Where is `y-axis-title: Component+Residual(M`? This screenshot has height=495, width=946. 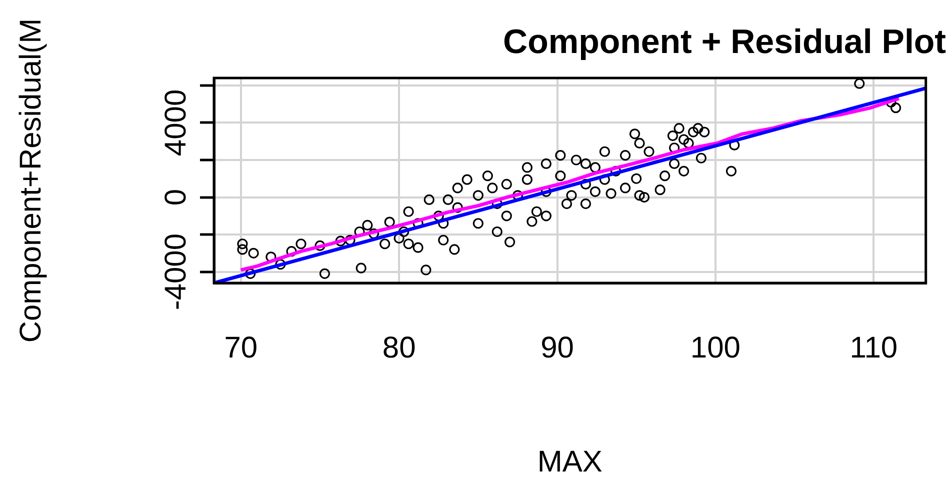 y-axis-title: Component+Residual(M is located at coordinates (31, 180).